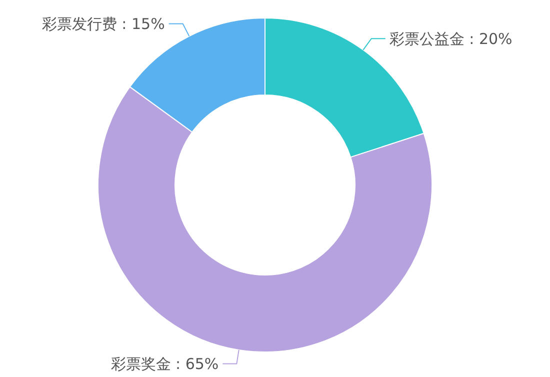 This screenshot has width=550, height=377. I want to click on slice-label: 彩票奖金 : 65%, so click(164, 364).